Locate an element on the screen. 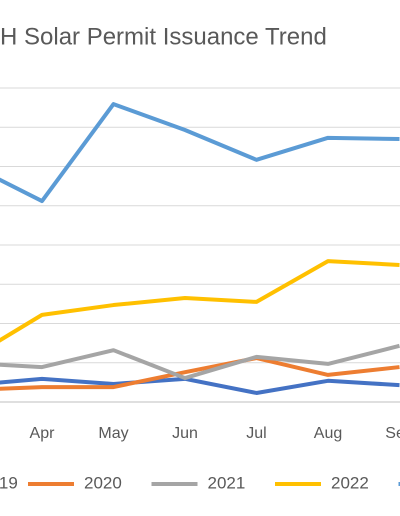  chart-title: H Solar Permit Issuance Trend is located at coordinates (163, 36).